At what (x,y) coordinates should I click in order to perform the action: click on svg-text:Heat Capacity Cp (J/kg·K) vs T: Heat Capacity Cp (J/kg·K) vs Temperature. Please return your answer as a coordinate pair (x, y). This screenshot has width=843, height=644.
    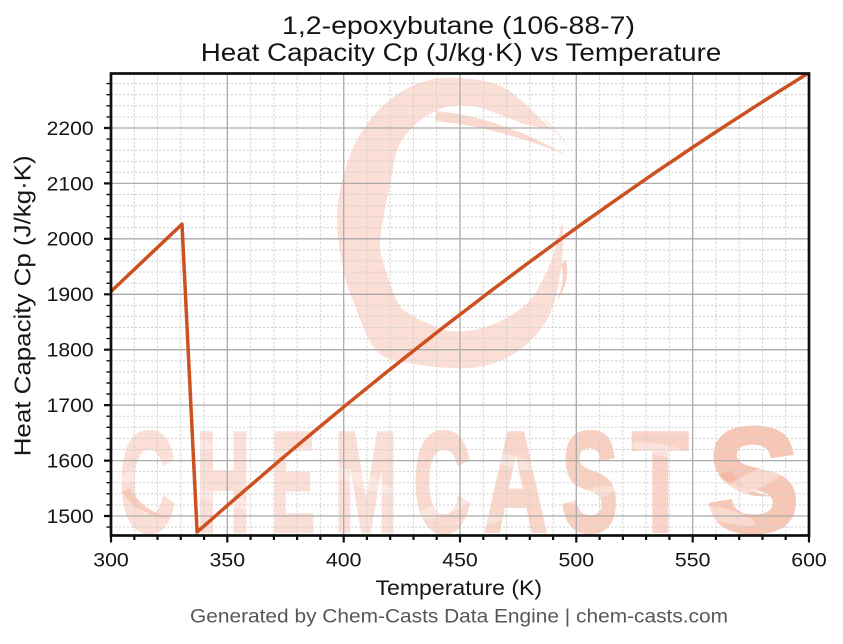
    Looking at the image, I should click on (461, 53).